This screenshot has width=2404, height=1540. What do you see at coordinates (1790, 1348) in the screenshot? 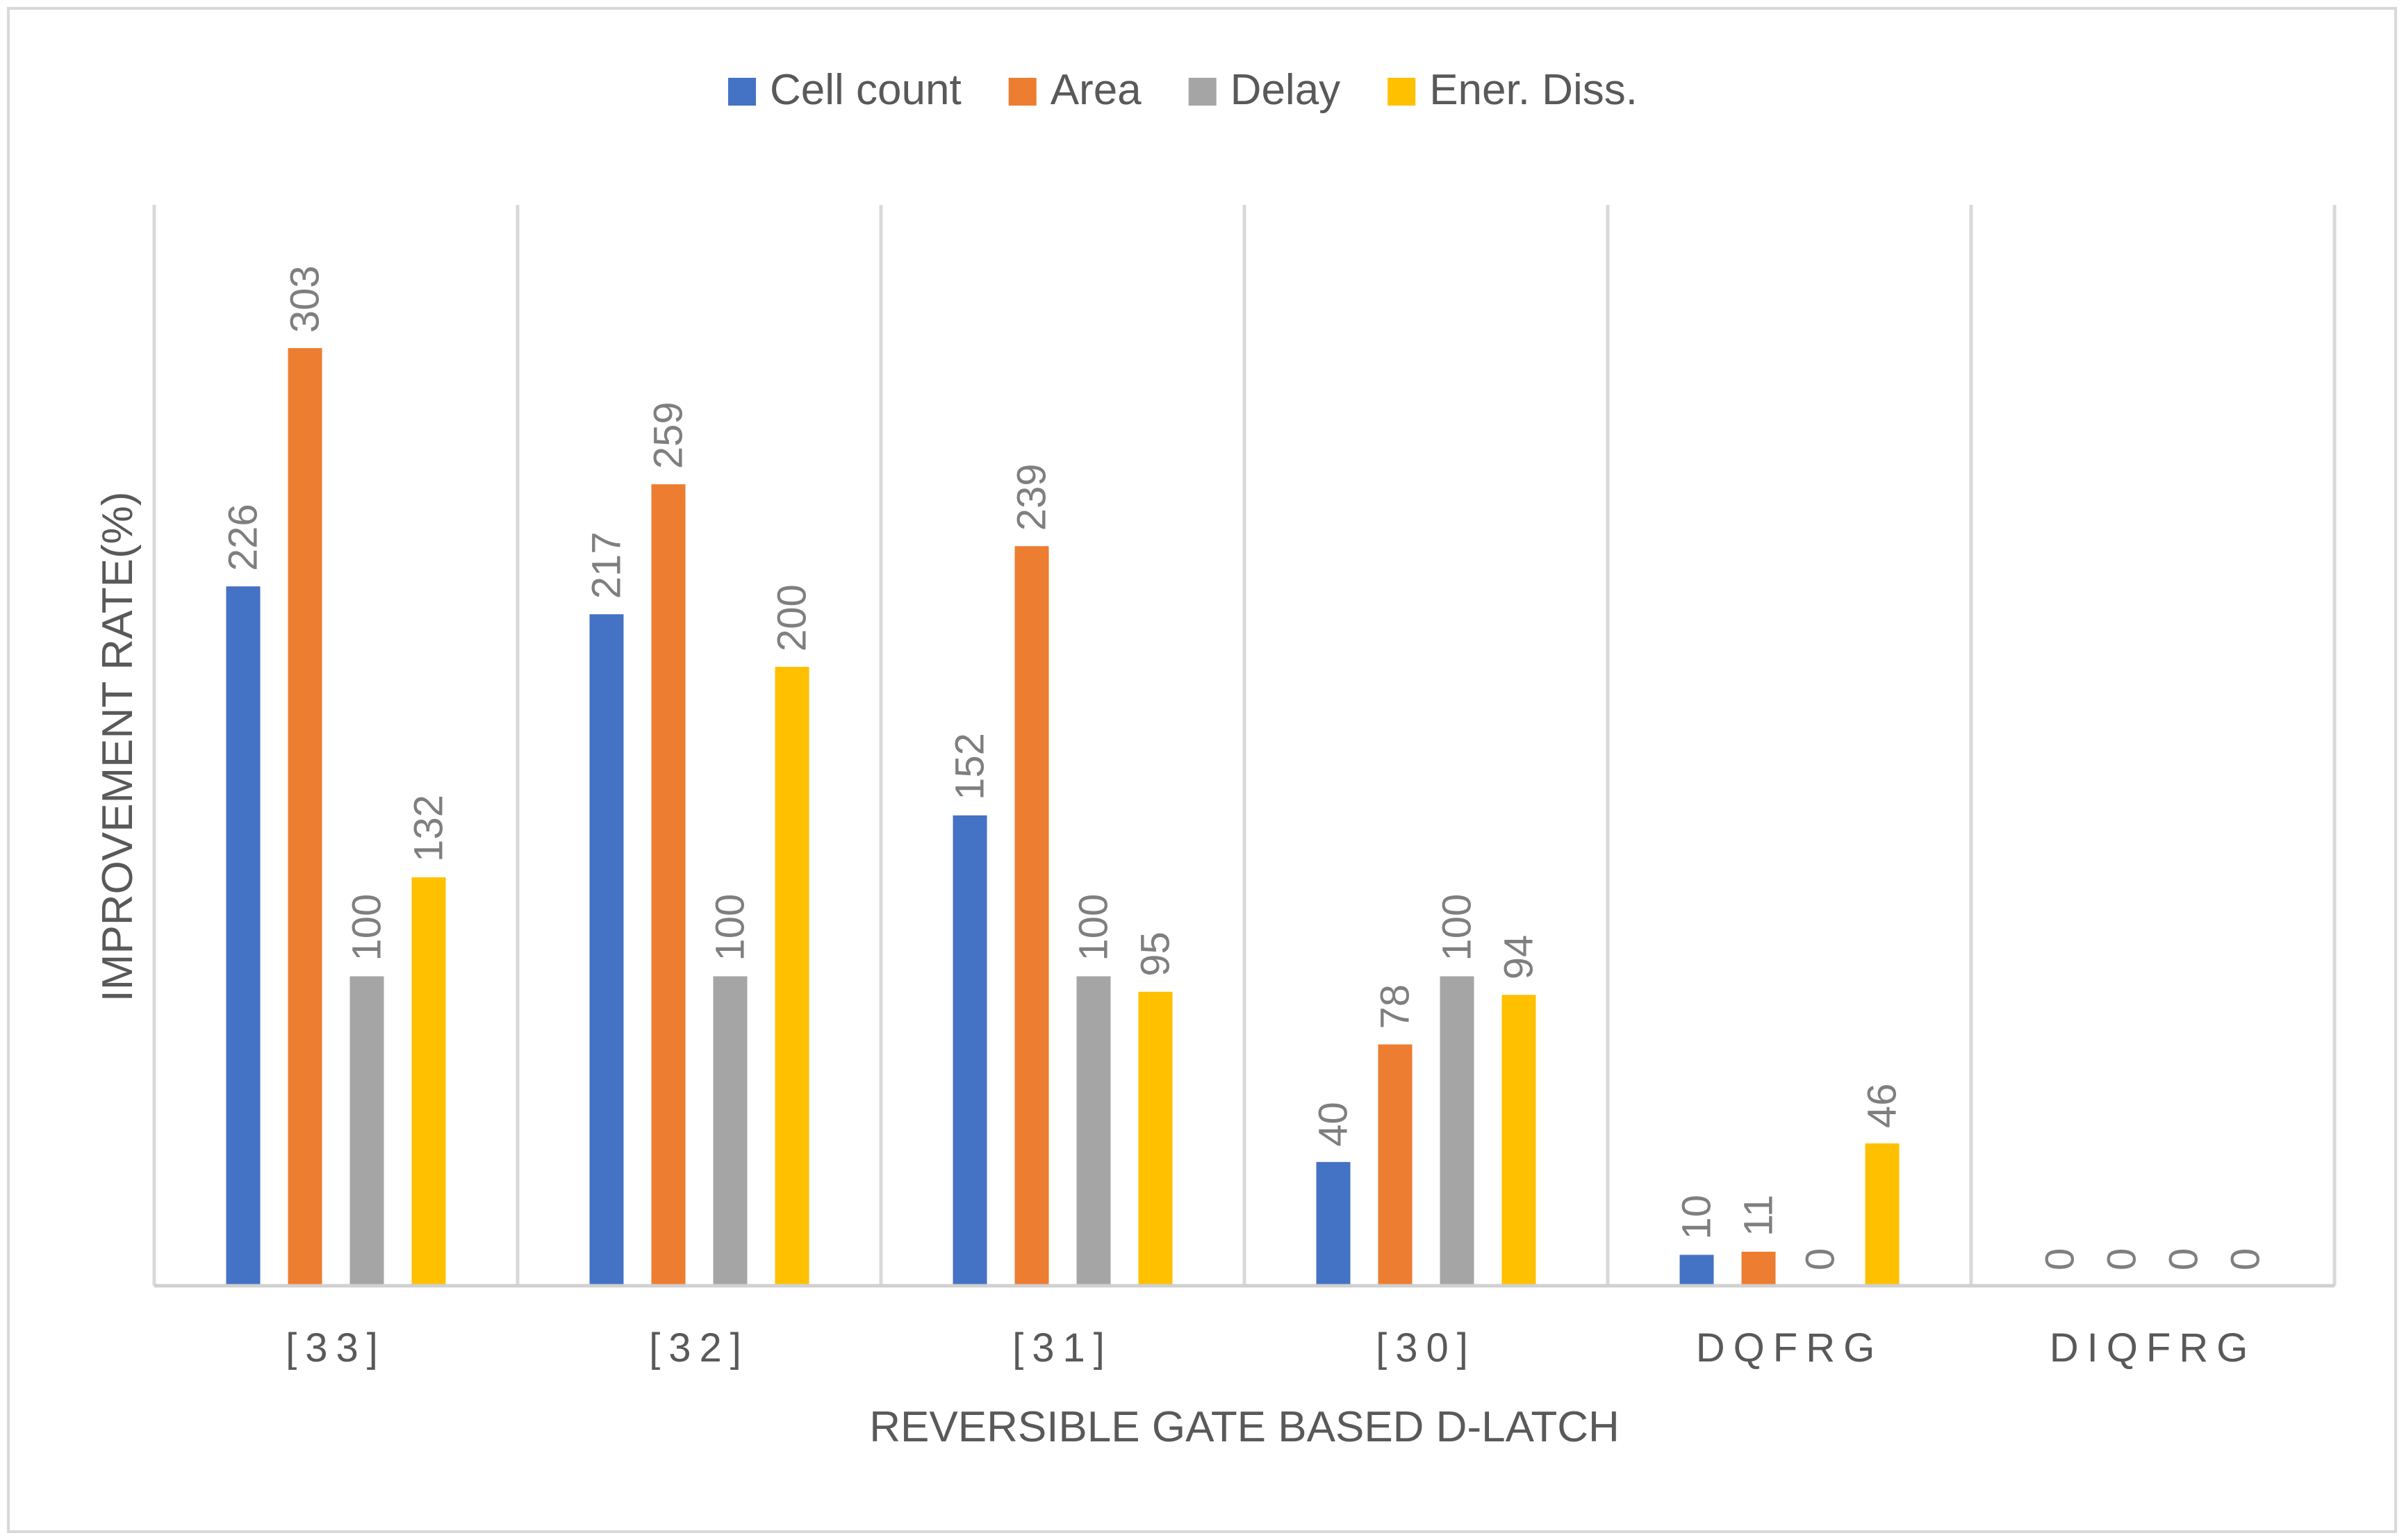
I see `x-tick-label: DQFRG` at bounding box center [1790, 1348].